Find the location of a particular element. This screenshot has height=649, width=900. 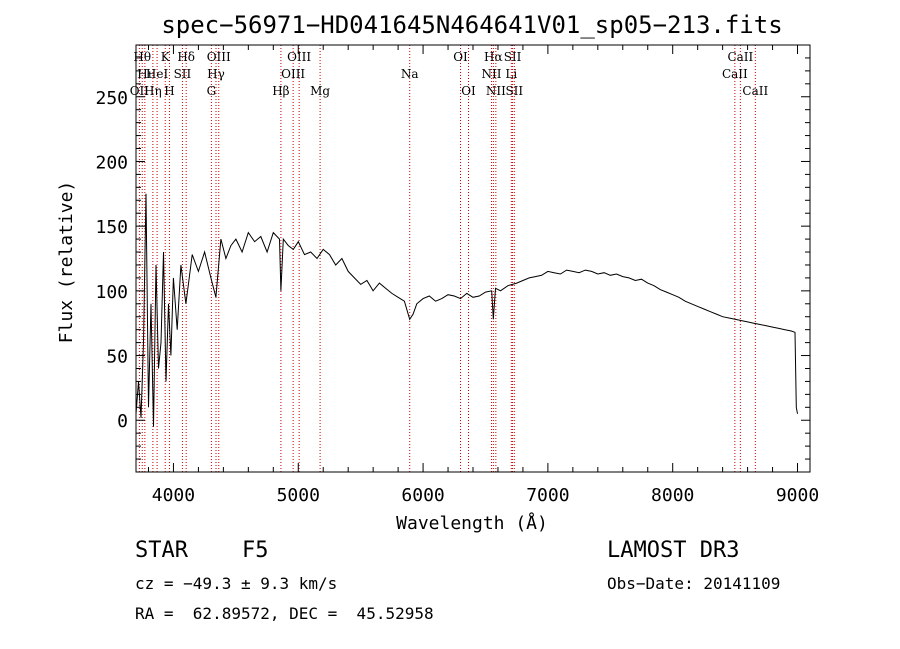

survey-name: LAMOST DR3 is located at coordinates (673, 550).